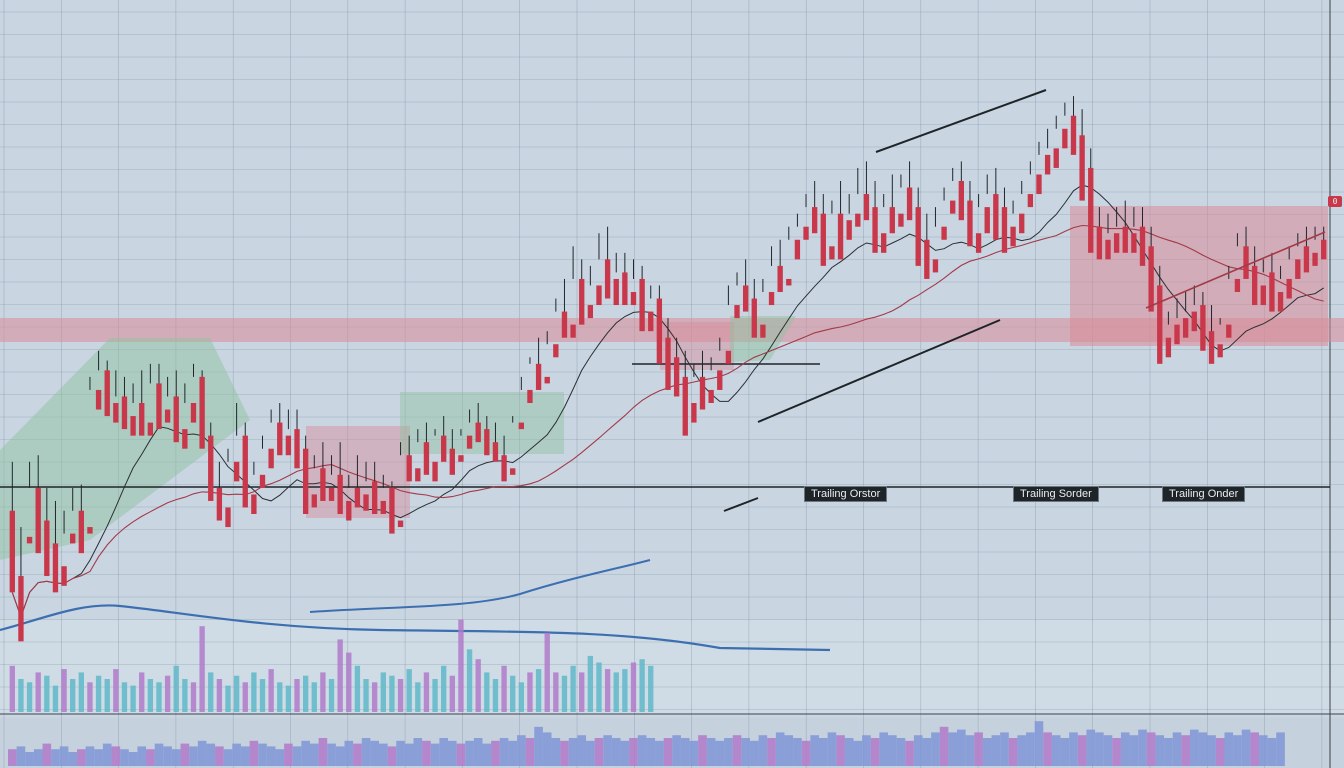  I want to click on trend-line-upper, so click(961, 121).